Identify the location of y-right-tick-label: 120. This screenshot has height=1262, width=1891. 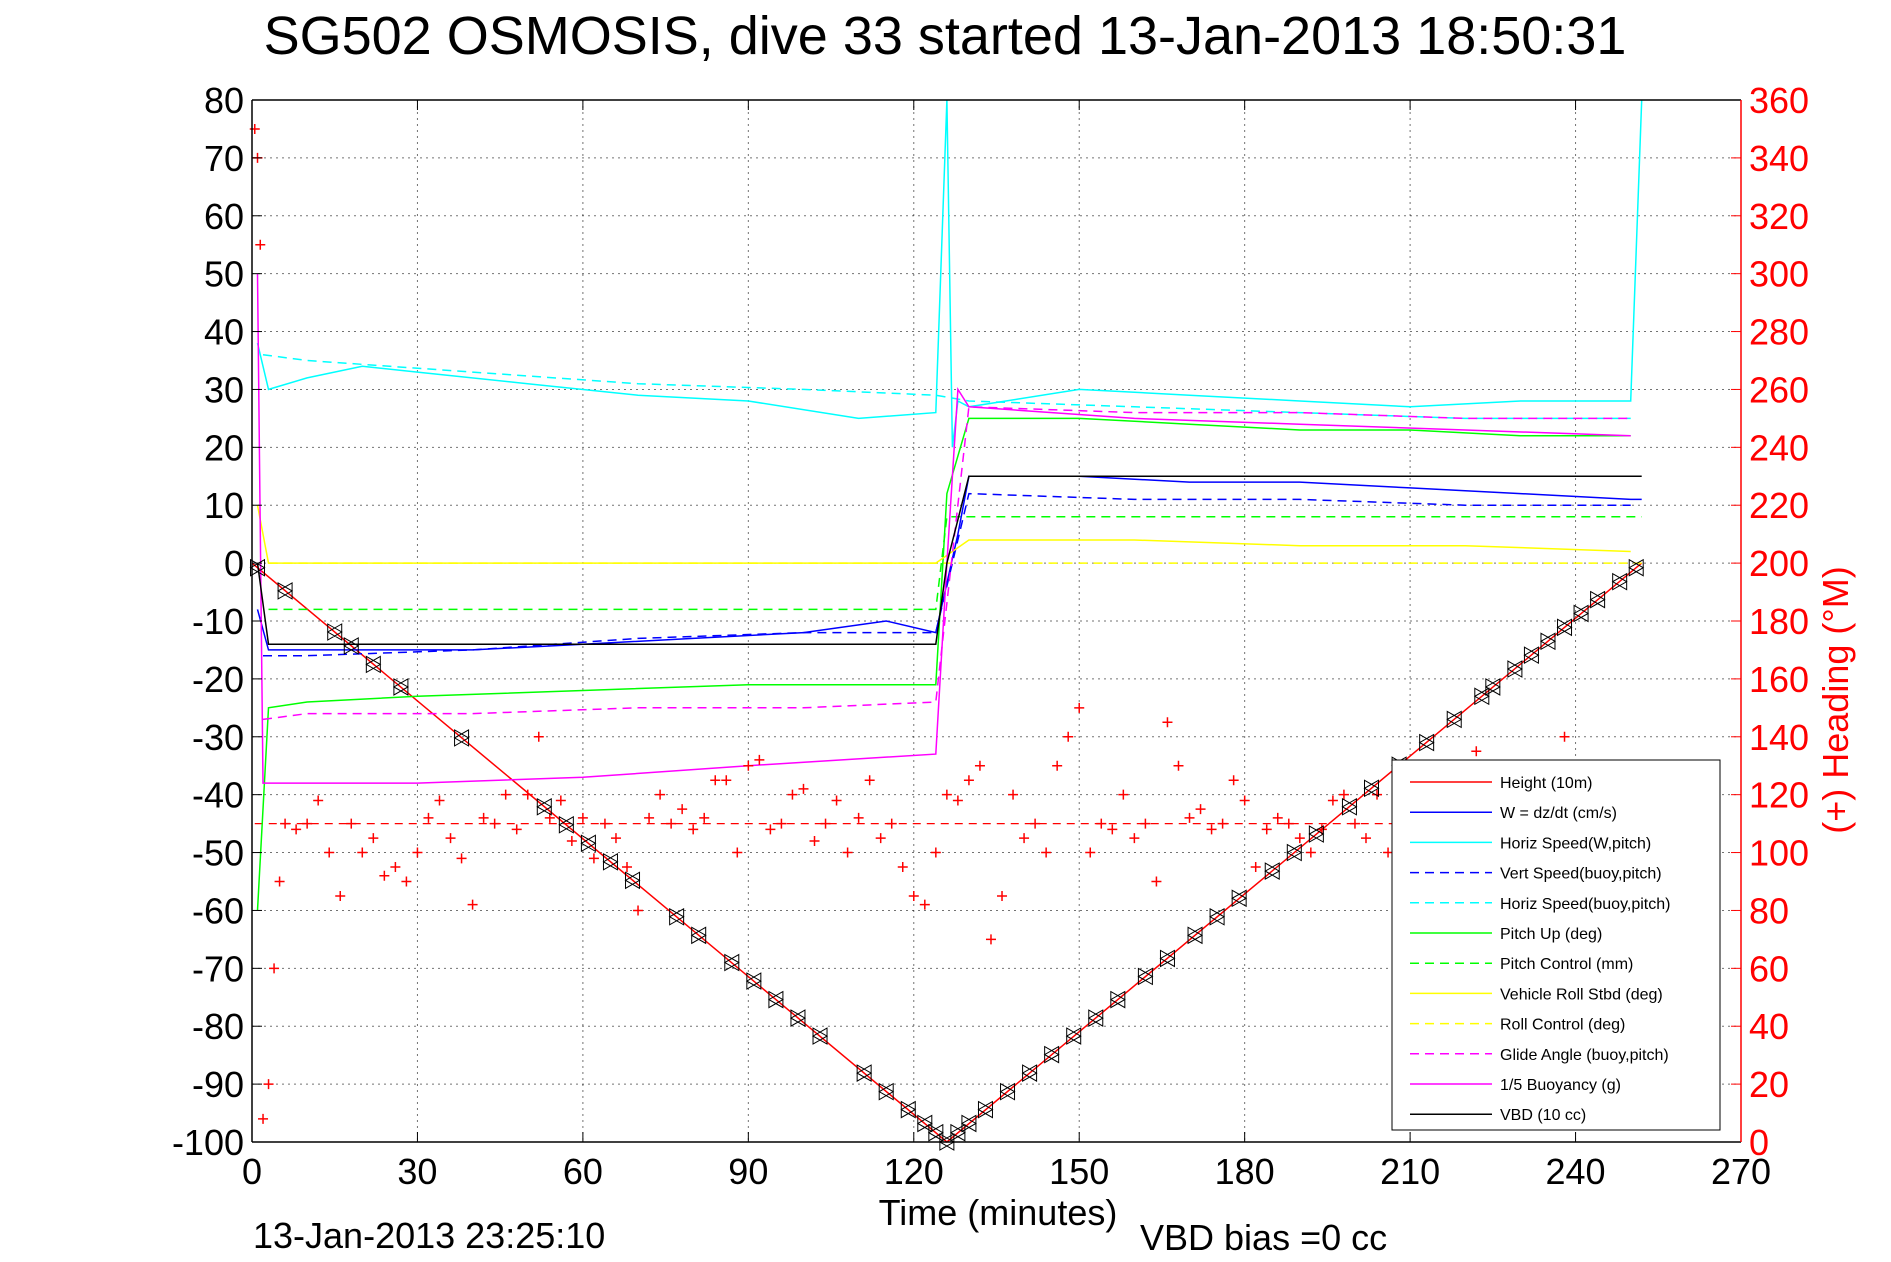
(1779, 795).